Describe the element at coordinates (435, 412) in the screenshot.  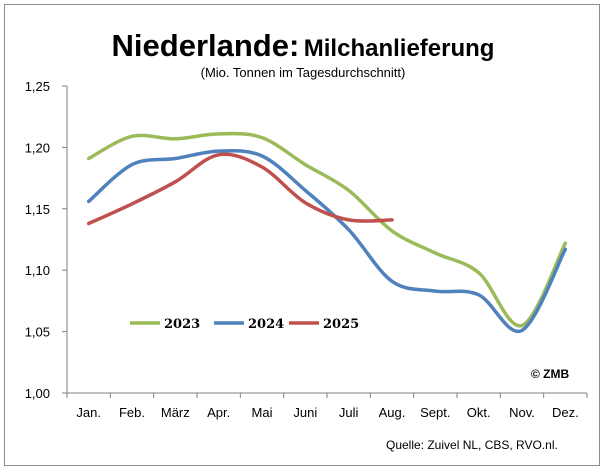
I see `x-tick-label: Sept.` at that location.